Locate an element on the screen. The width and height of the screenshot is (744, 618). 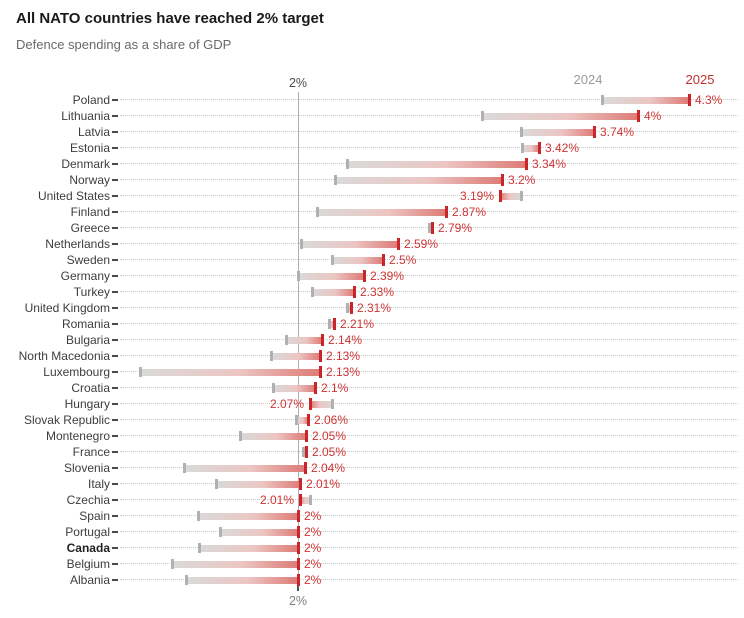
value-label: 2.33% is located at coordinates (377, 292).